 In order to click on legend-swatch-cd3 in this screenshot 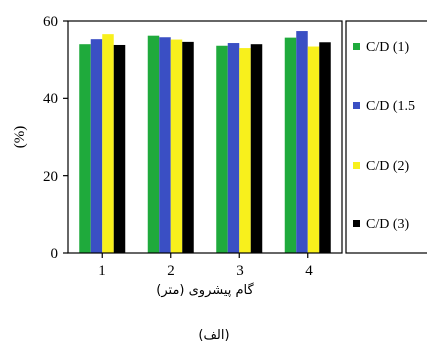, I will do `click(356, 223)`.